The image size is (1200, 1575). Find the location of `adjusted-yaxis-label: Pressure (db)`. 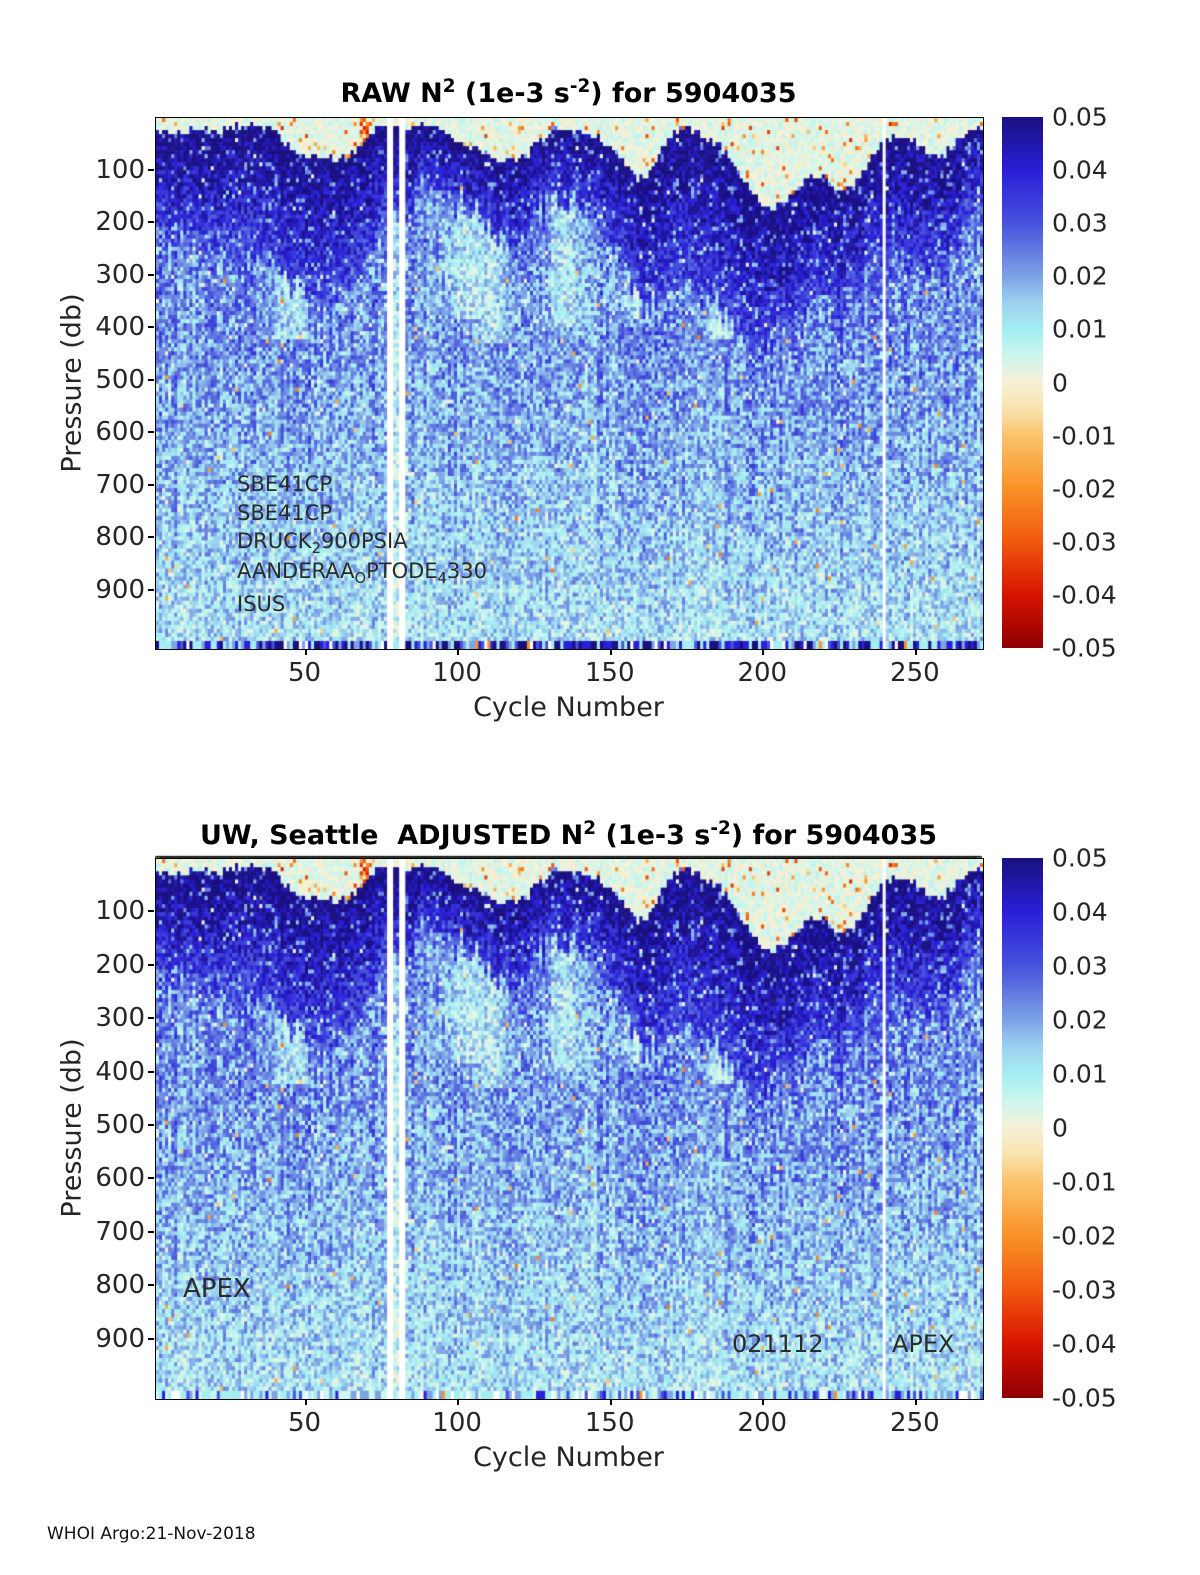

adjusted-yaxis-label: Pressure (db) is located at coordinates (72, 1128).